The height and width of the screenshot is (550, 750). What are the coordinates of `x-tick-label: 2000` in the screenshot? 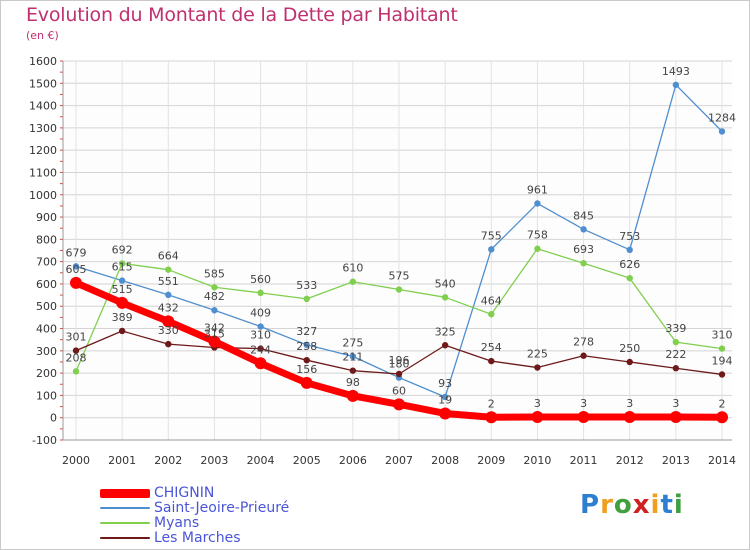 It's located at (76, 460).